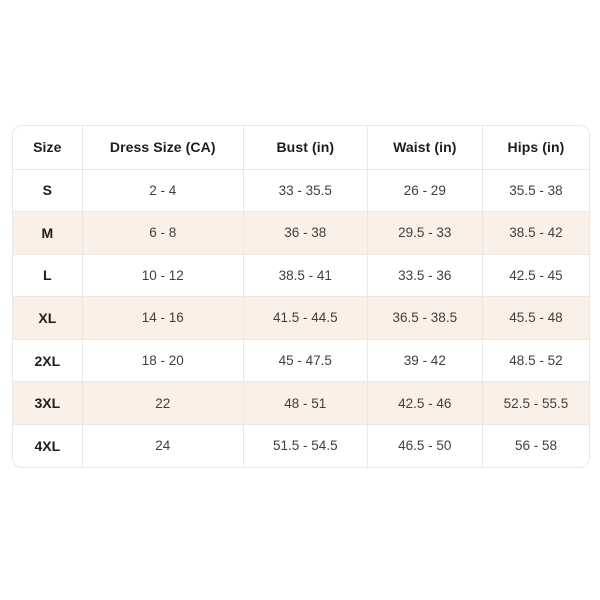 This screenshot has height=600, width=600. What do you see at coordinates (163, 445) in the screenshot?
I see `measurement-cell: 24` at bounding box center [163, 445].